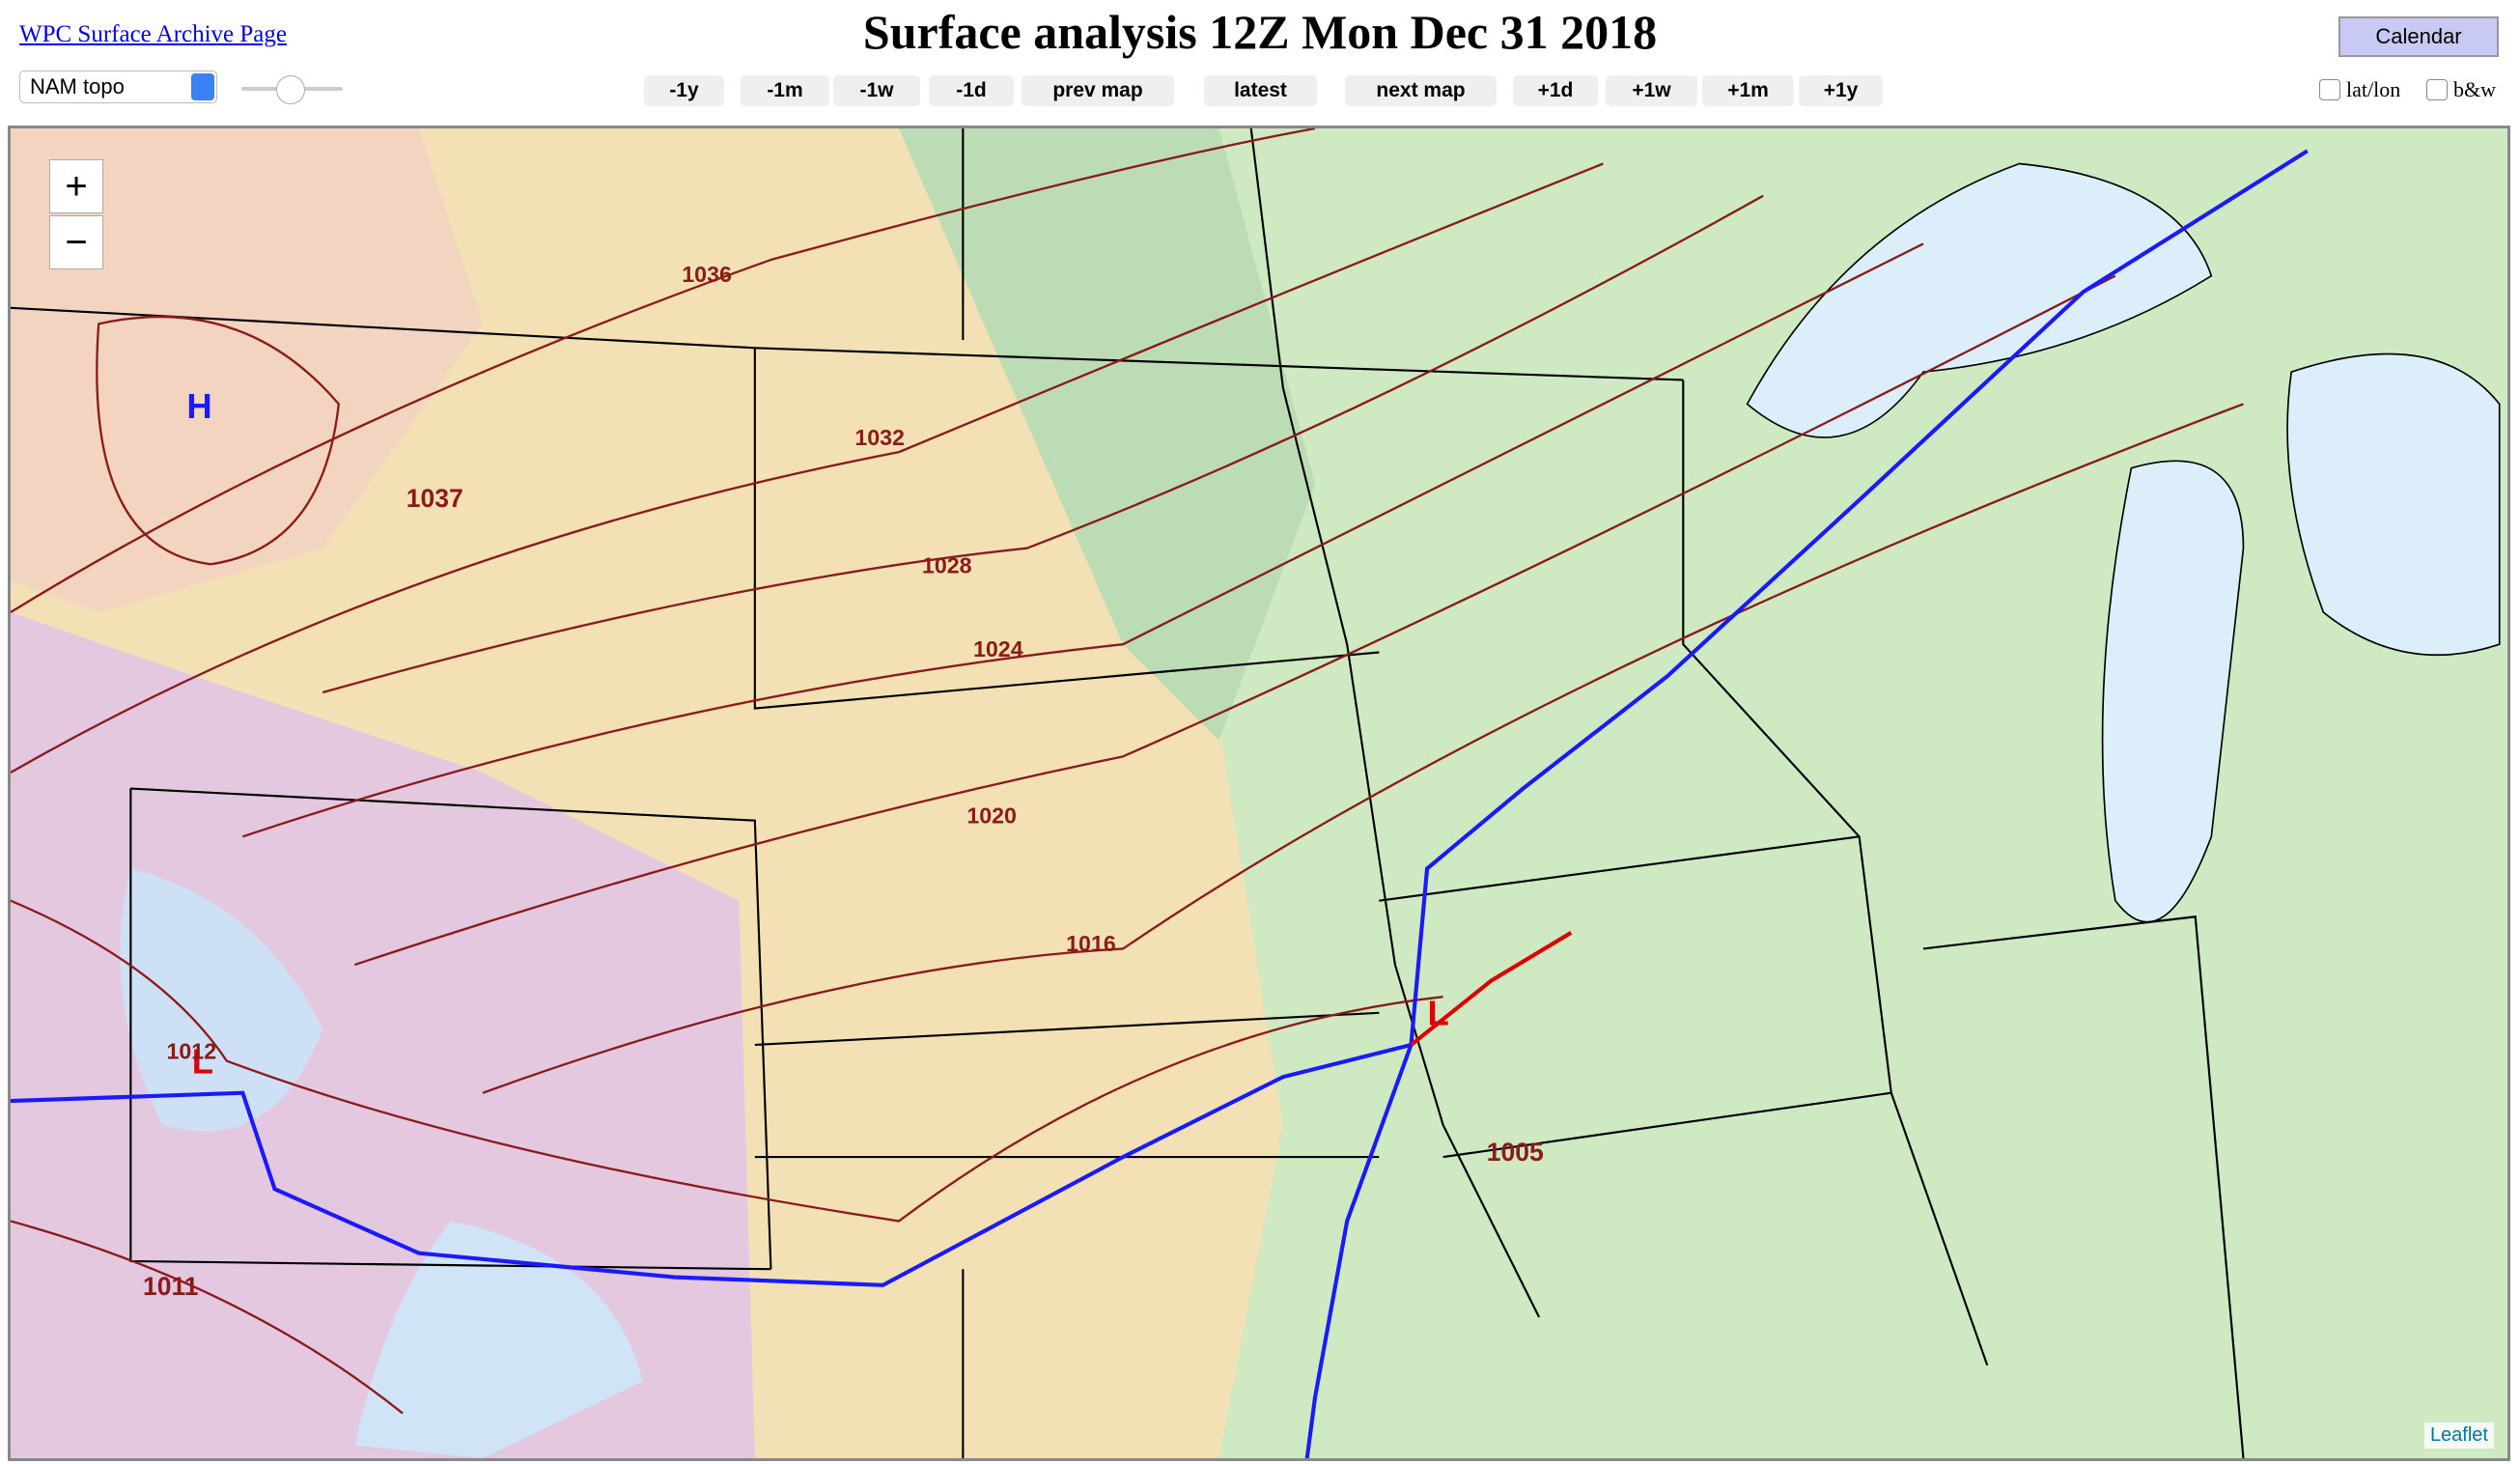 Image resolution: width=2520 pixels, height=1464 pixels. I want to click on layer-select: NAM topo, so click(118, 86).